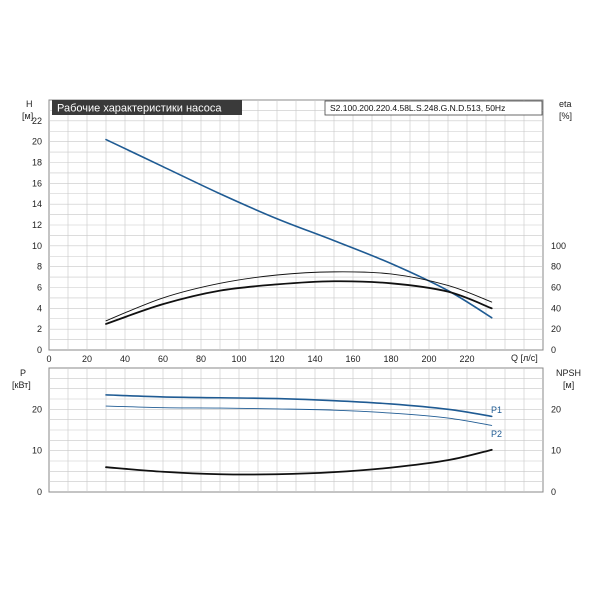 The height and width of the screenshot is (600, 600). Describe the element at coordinates (556, 288) in the screenshot. I see `y-right-tick-label: 60` at that location.